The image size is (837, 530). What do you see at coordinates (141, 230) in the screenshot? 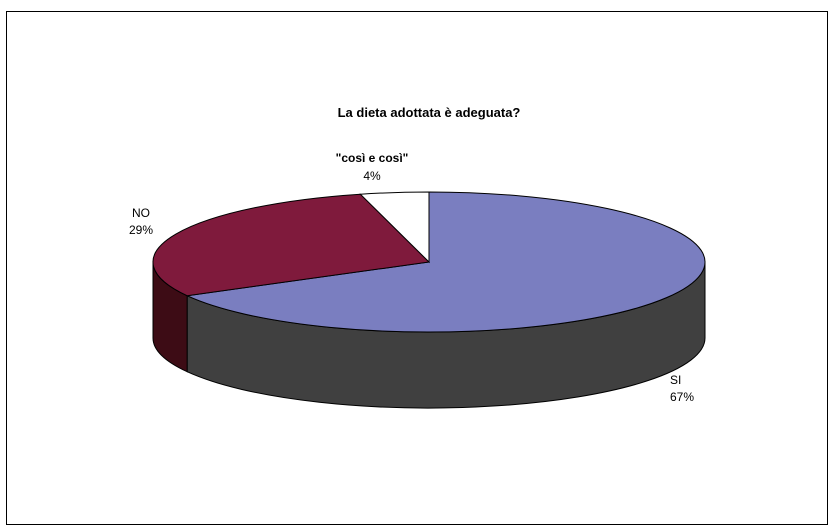
I see `slice-label-no-percent: 29%` at bounding box center [141, 230].